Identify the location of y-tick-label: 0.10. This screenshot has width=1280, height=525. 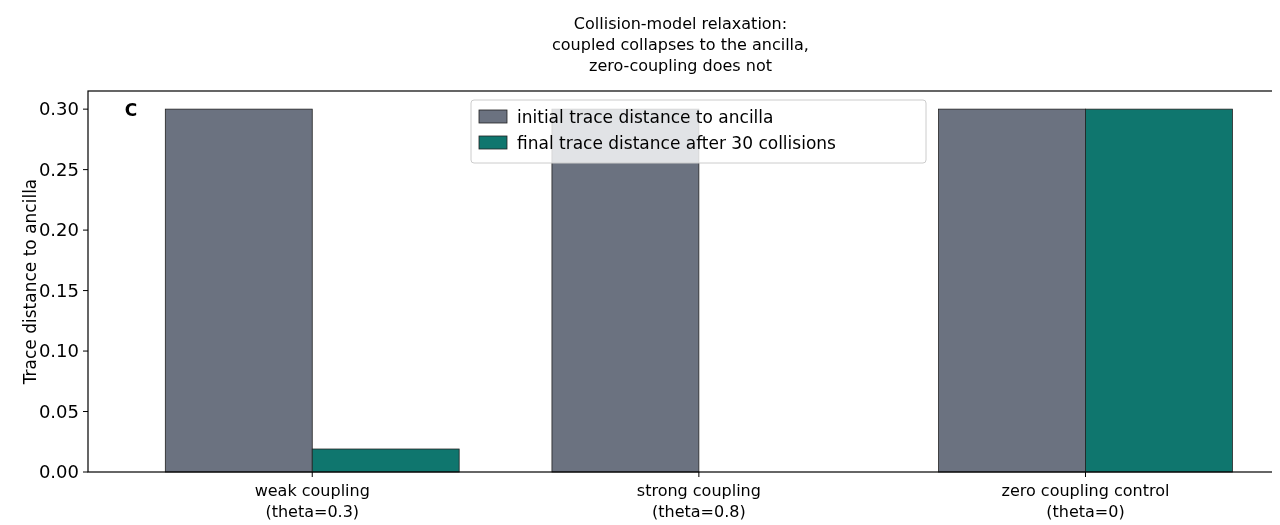
(58, 351).